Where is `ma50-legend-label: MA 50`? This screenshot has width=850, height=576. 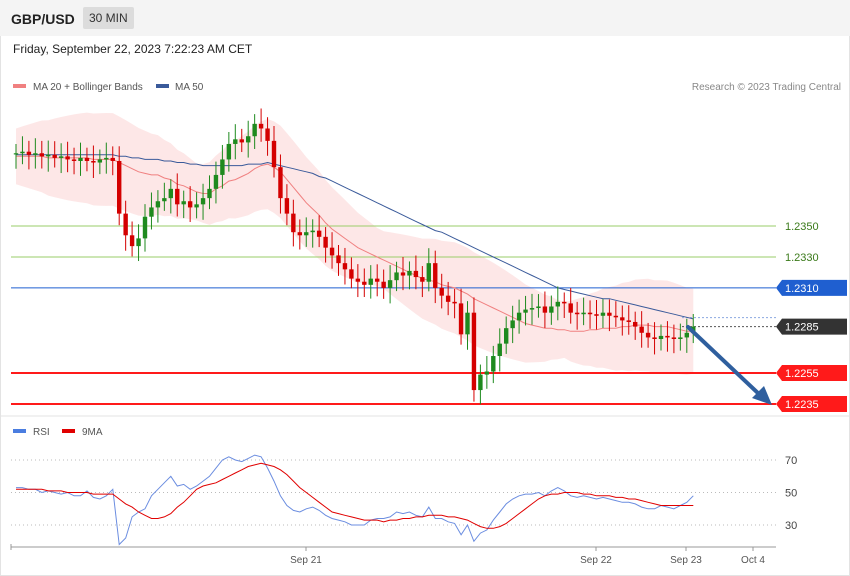
ma50-legend-label: MA 50 is located at coordinates (189, 87).